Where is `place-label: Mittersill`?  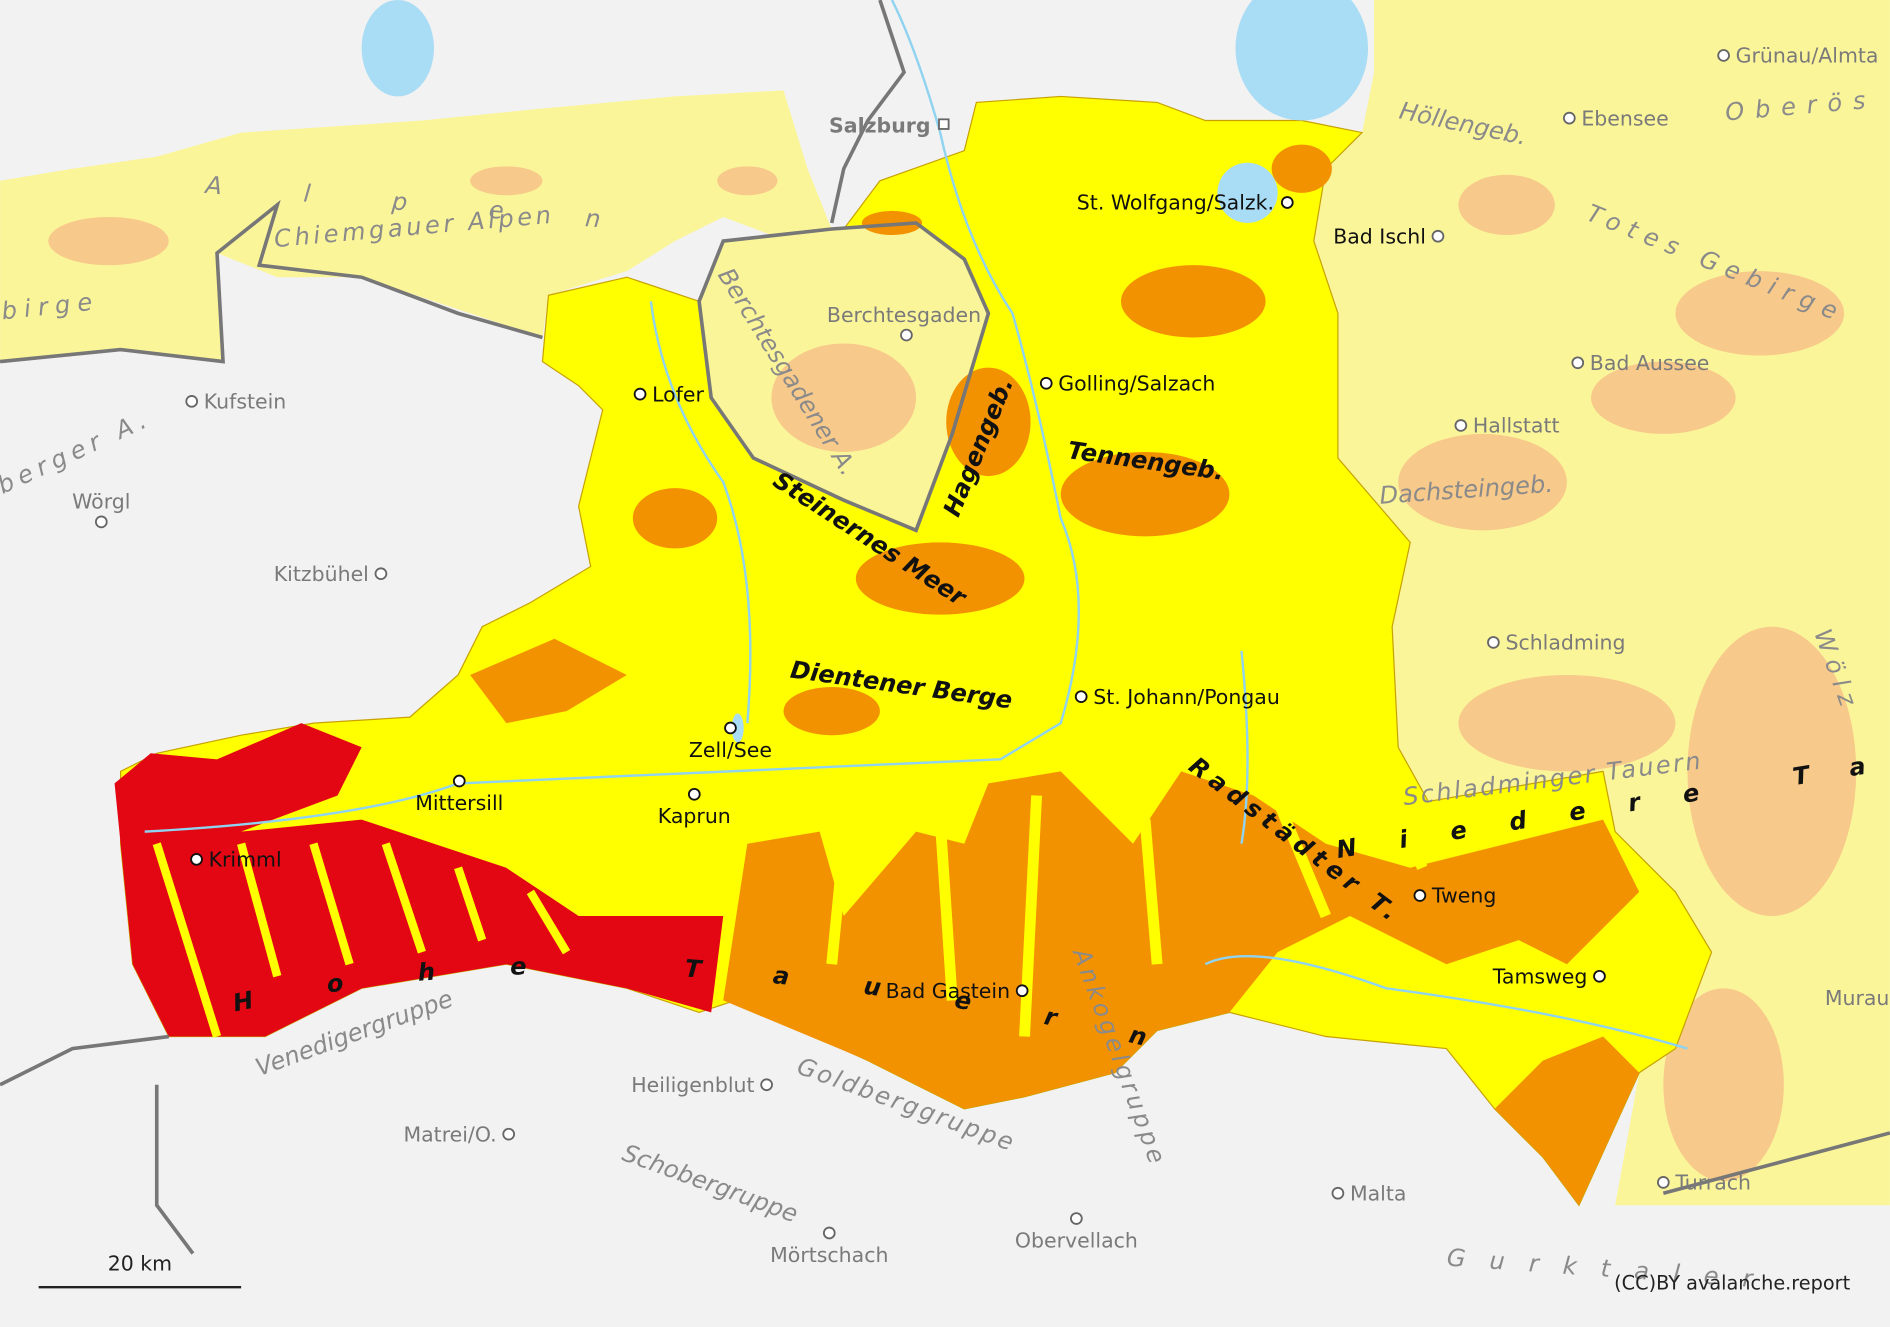 place-label: Mittersill is located at coordinates (459, 803).